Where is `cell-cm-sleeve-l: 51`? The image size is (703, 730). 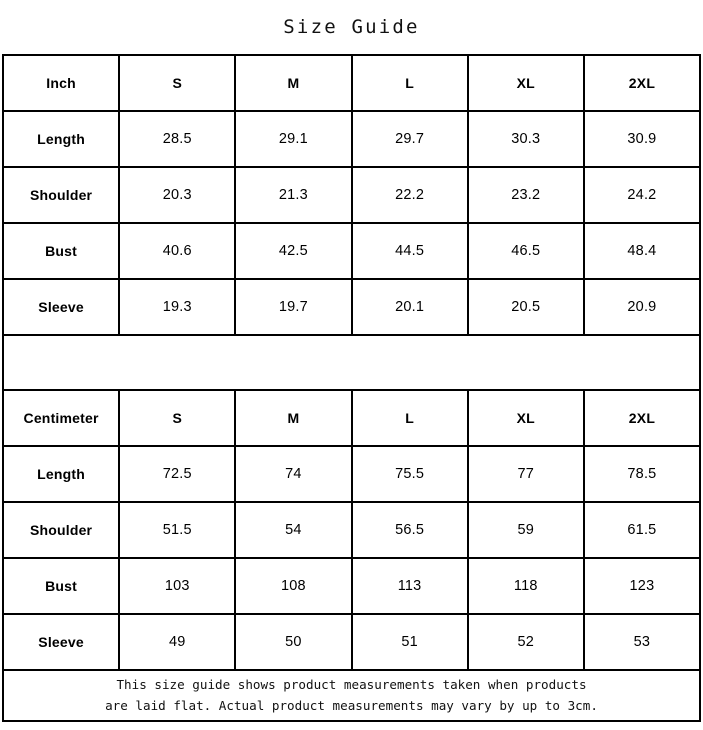 cell-cm-sleeve-l: 51 is located at coordinates (411, 642).